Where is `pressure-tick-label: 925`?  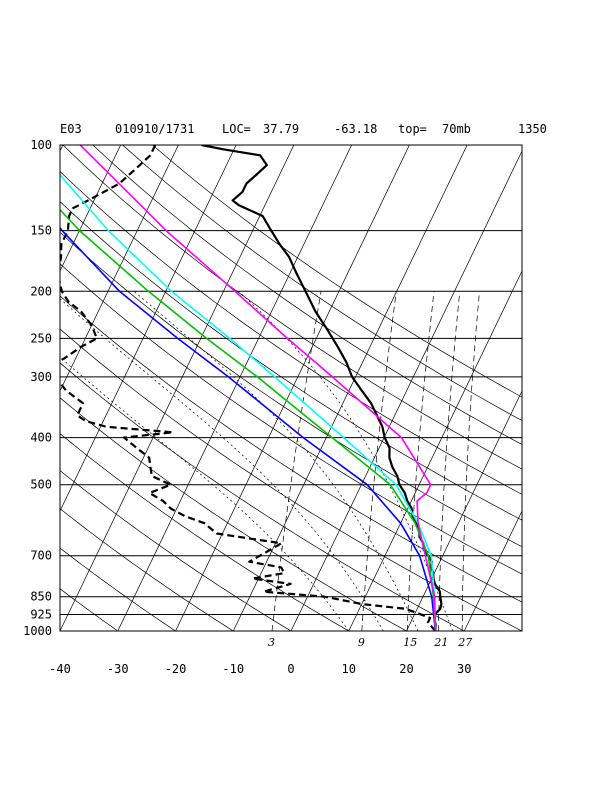
pressure-tick-label: 925 is located at coordinates (41, 615).